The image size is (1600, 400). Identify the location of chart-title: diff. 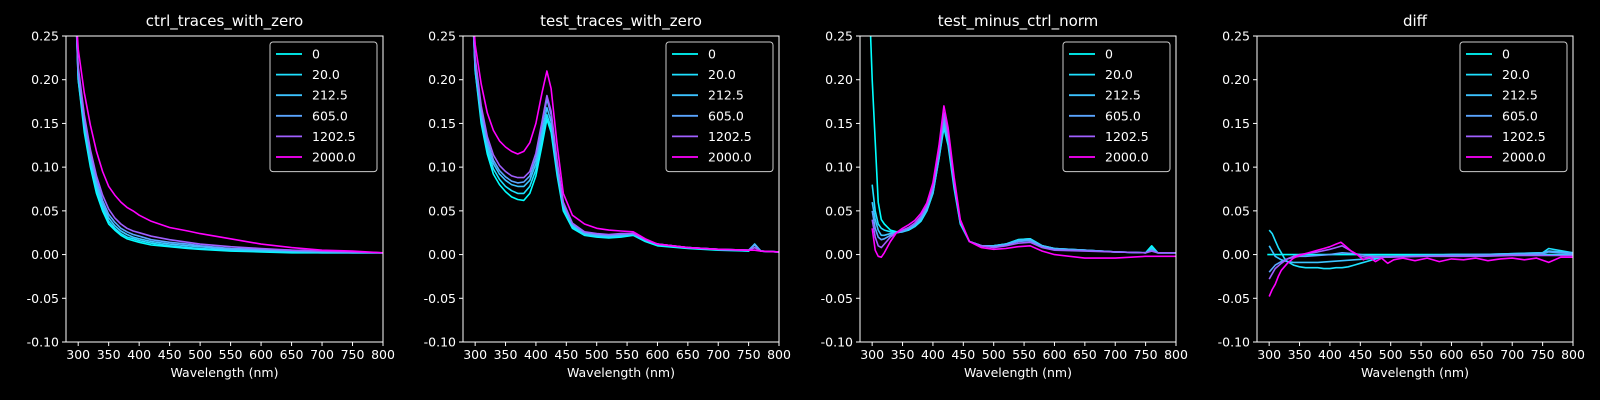
(1415, 21).